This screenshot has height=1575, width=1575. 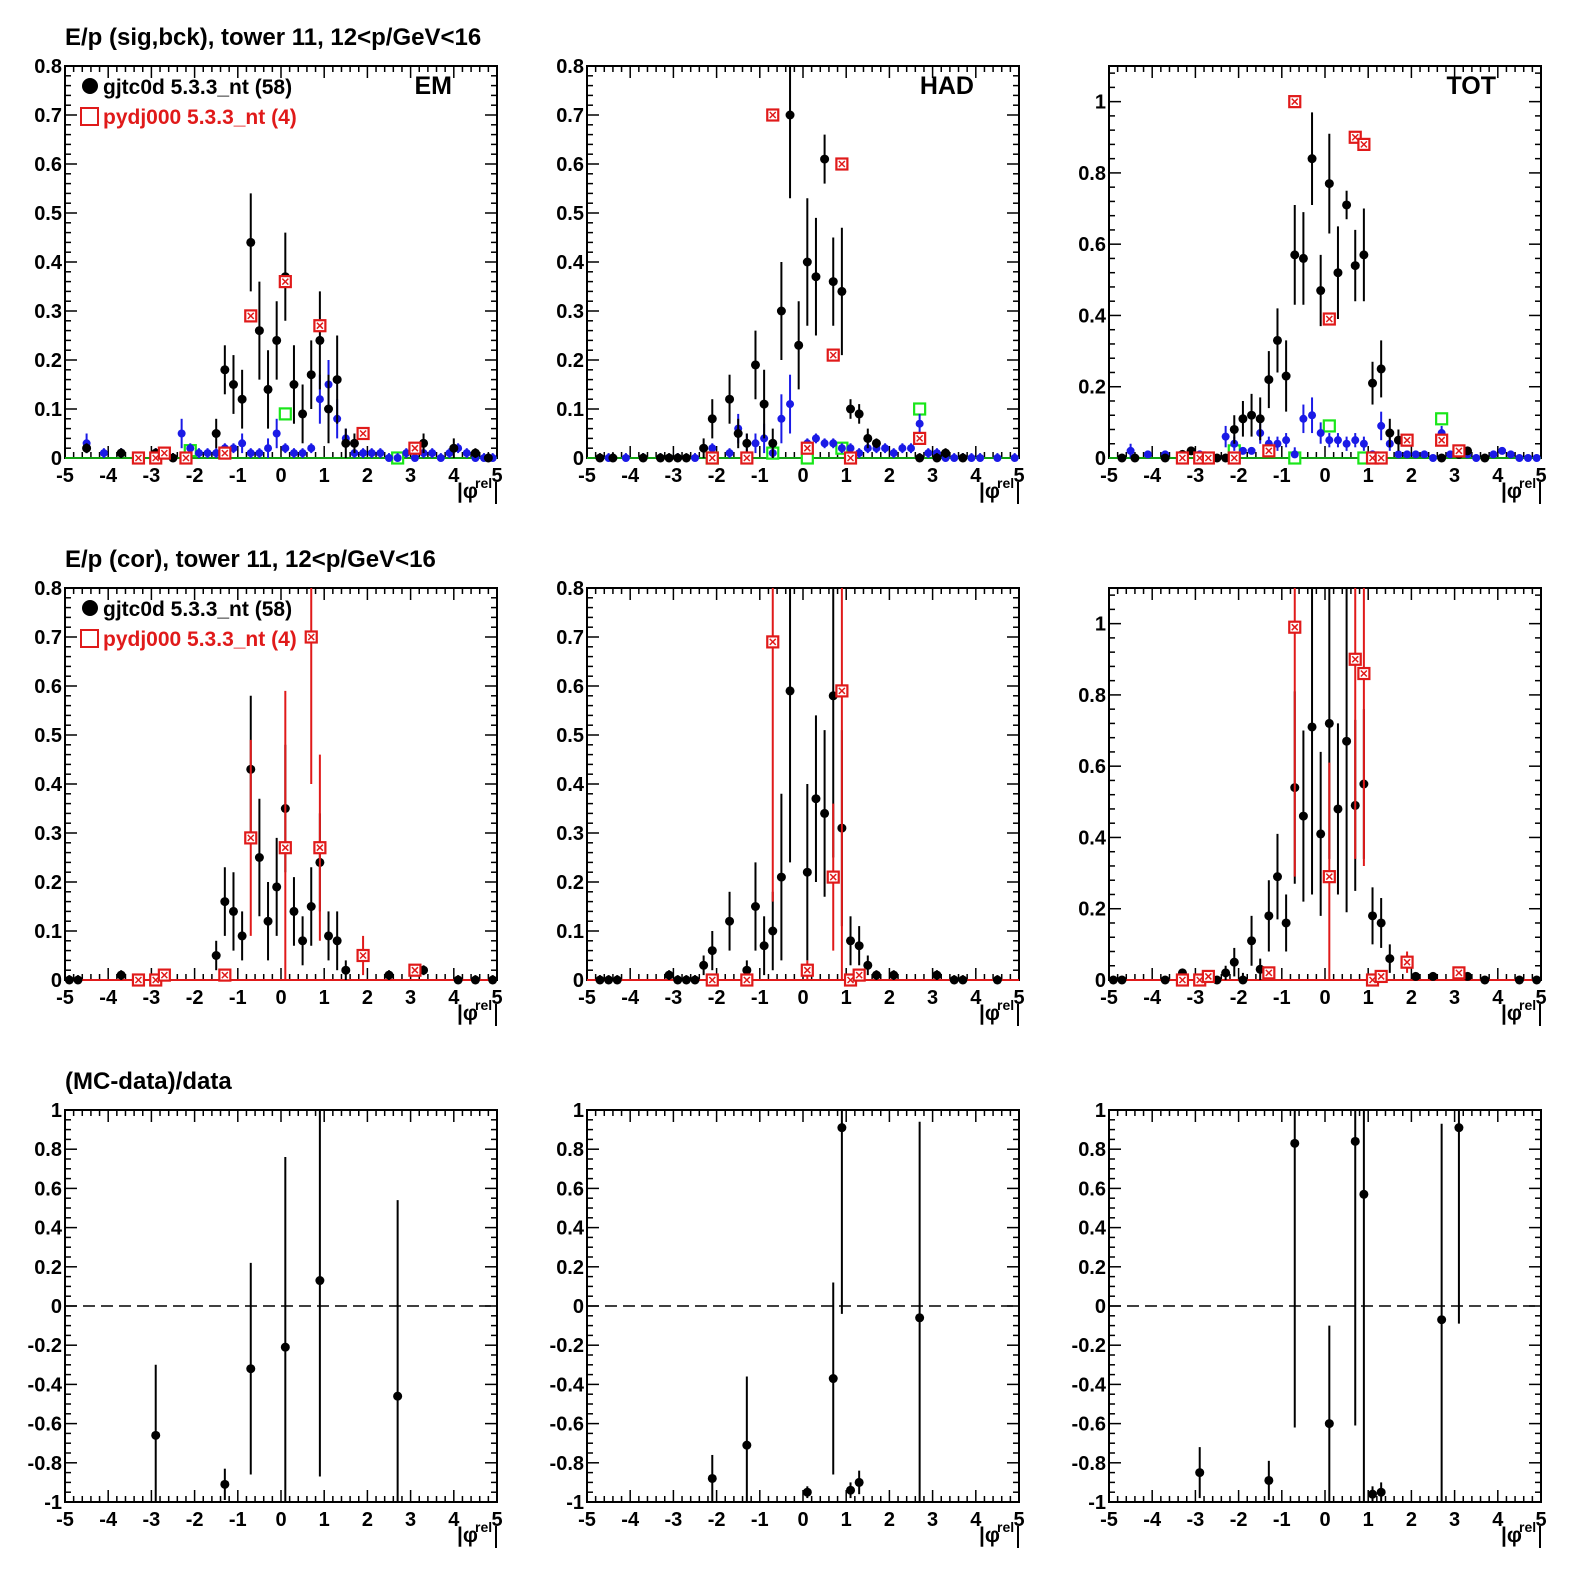 I want to click on series-ratio, so click(x=1329, y=1306).